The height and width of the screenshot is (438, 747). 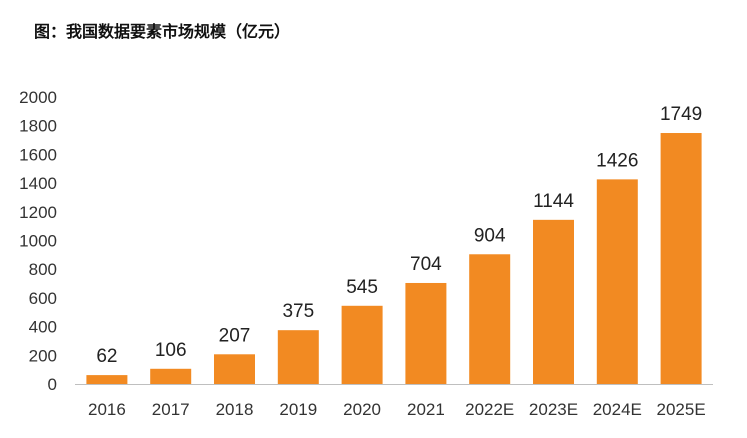 What do you see at coordinates (43, 327) in the screenshot?
I see `y-tick-label: 400` at bounding box center [43, 327].